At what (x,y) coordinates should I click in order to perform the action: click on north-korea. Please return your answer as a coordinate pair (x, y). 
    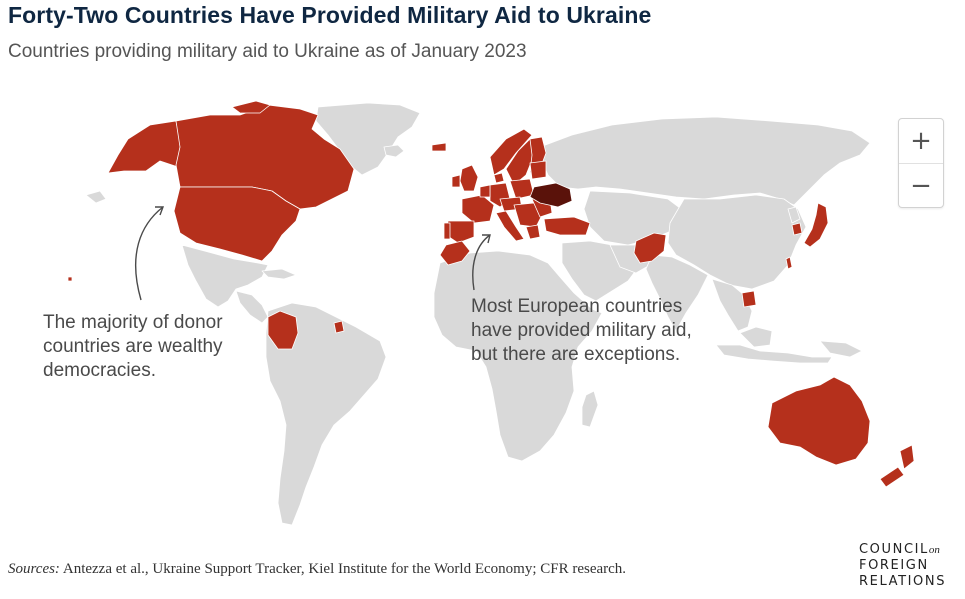
    Looking at the image, I should click on (794, 215).